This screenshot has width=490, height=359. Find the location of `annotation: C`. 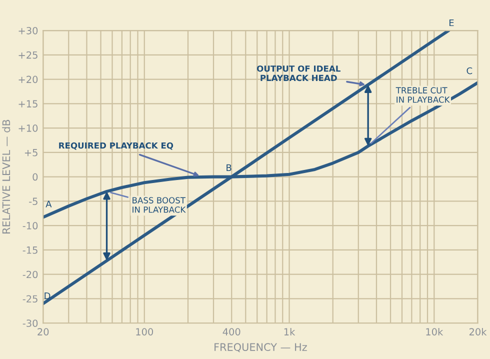

annotation: C is located at coordinates (469, 70).